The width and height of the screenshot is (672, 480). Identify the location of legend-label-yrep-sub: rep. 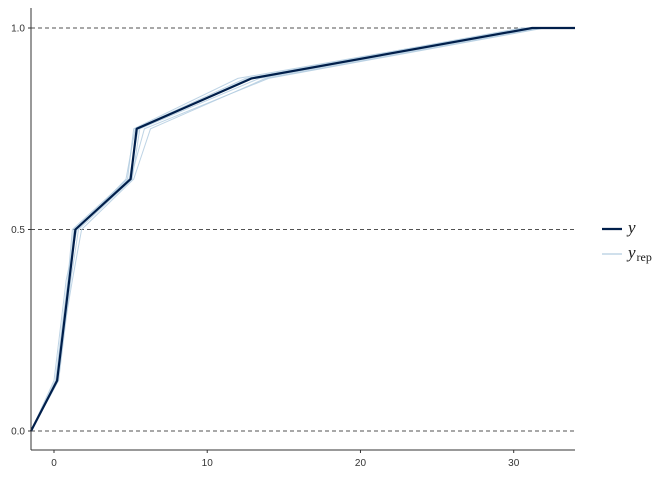
(644, 257).